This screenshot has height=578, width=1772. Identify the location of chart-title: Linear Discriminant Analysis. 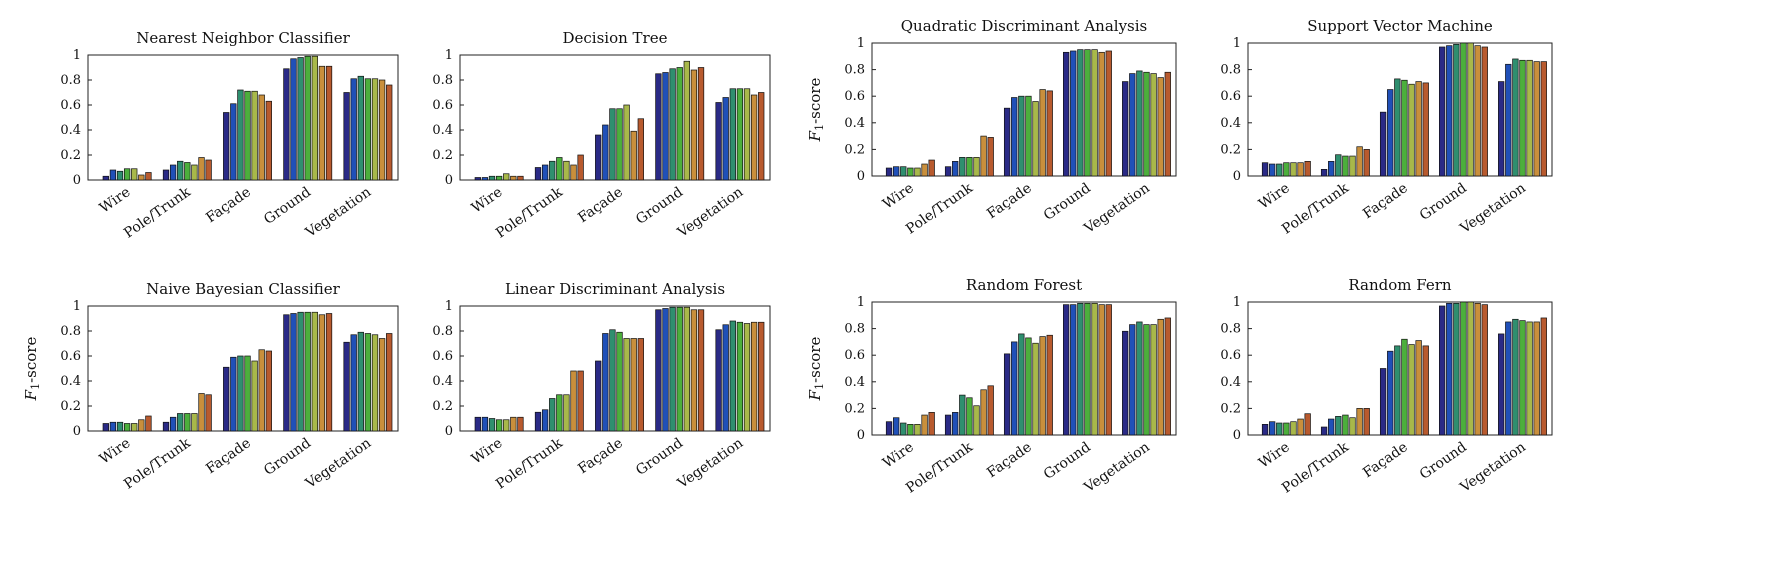
(615, 289).